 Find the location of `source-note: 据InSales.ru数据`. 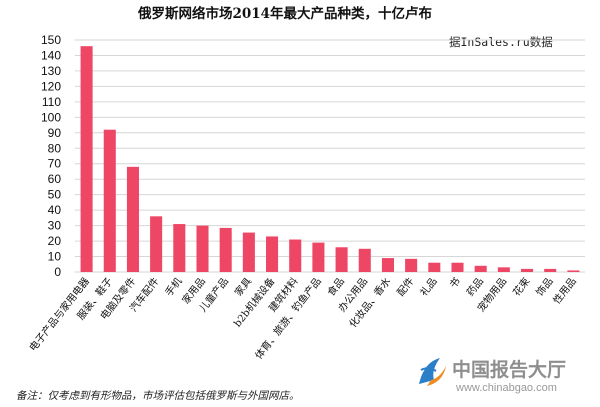

source-note: 据InSales.ru数据 is located at coordinates (501, 42).